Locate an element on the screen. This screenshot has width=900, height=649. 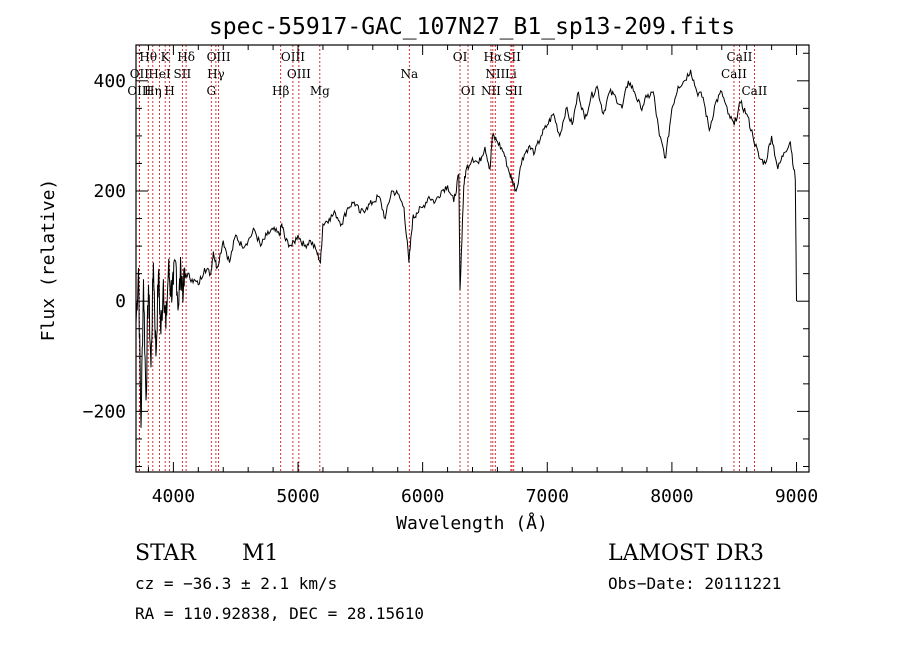
y-tick-label: 400 is located at coordinates (109, 81).